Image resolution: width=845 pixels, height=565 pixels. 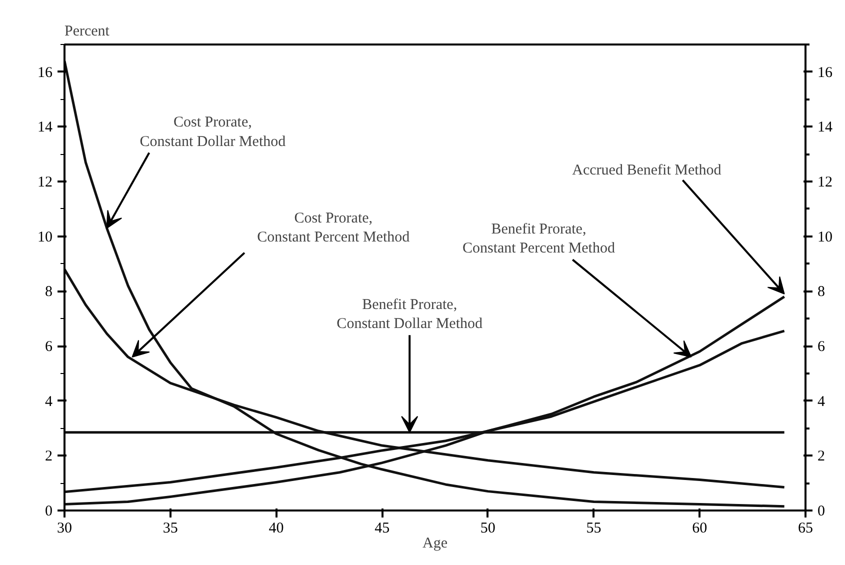 What do you see at coordinates (822, 347) in the screenshot?
I see `y2-tick-label: 6` at bounding box center [822, 347].